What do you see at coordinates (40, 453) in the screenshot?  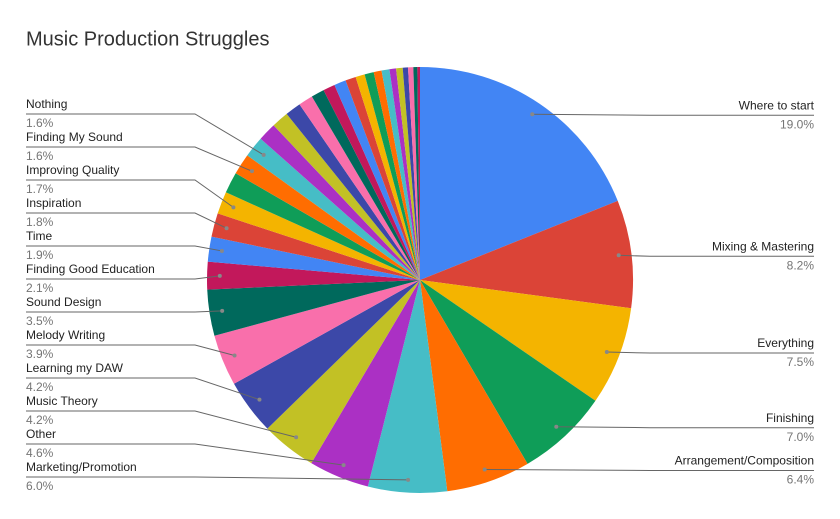 I see `slice-value: 4.6%` at bounding box center [40, 453].